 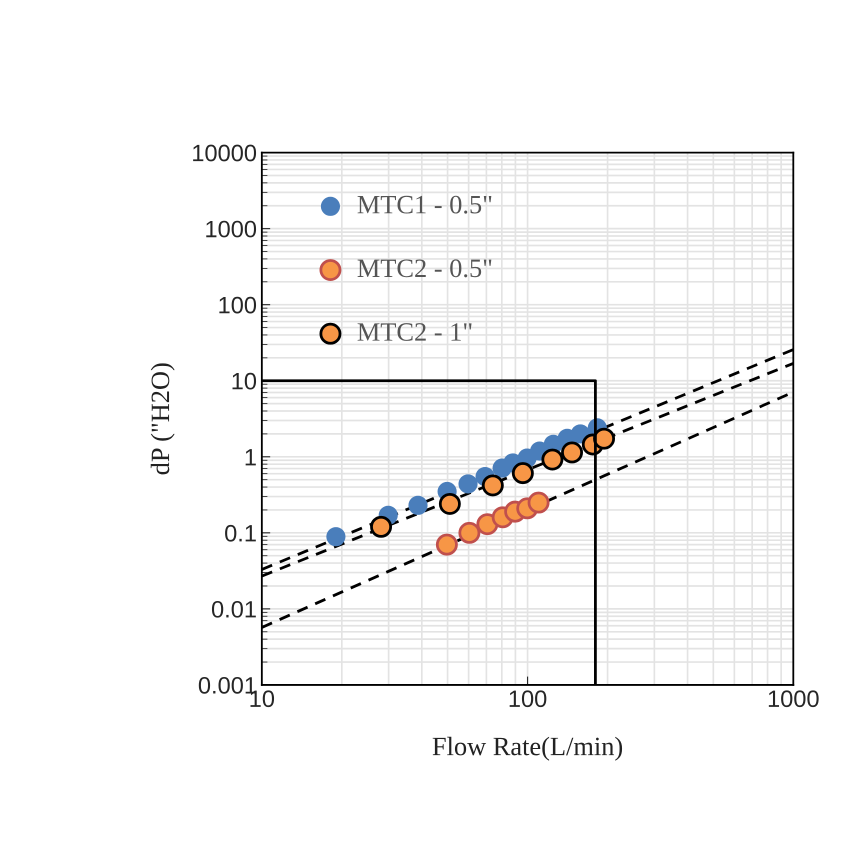 What do you see at coordinates (251, 457) in the screenshot?
I see `y-tick-label: 1` at bounding box center [251, 457].